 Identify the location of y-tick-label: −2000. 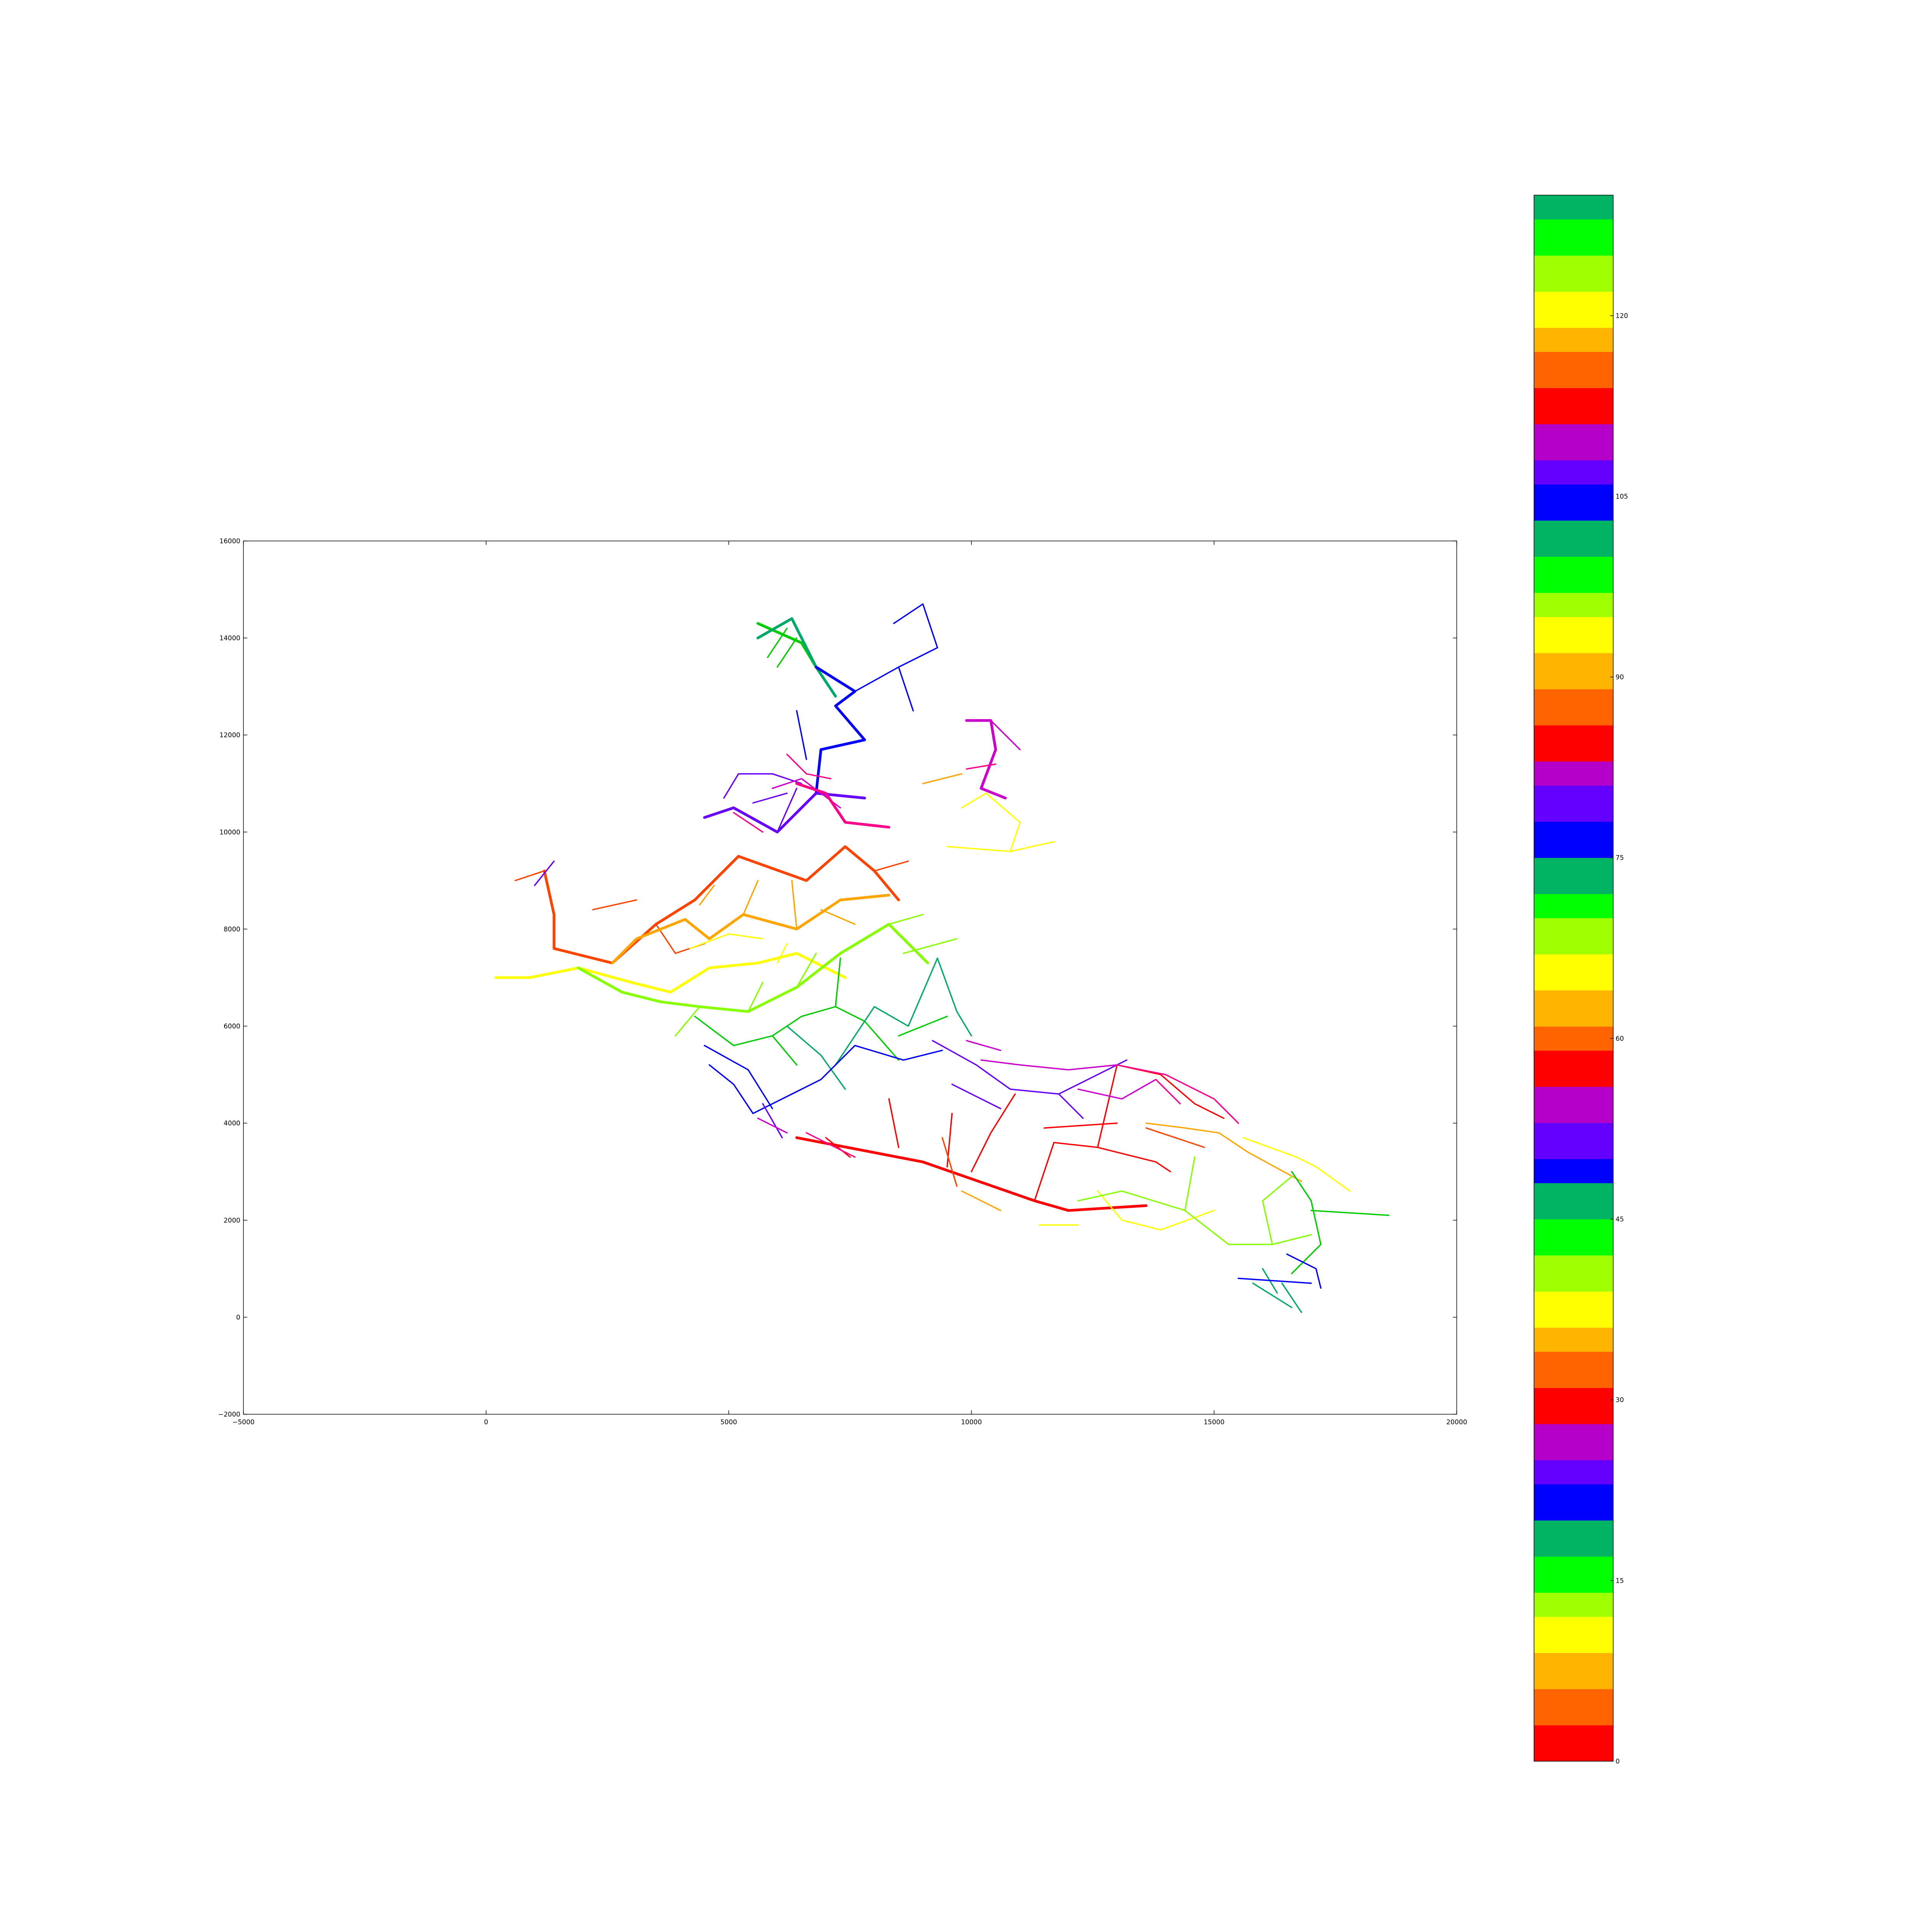
(229, 1414).